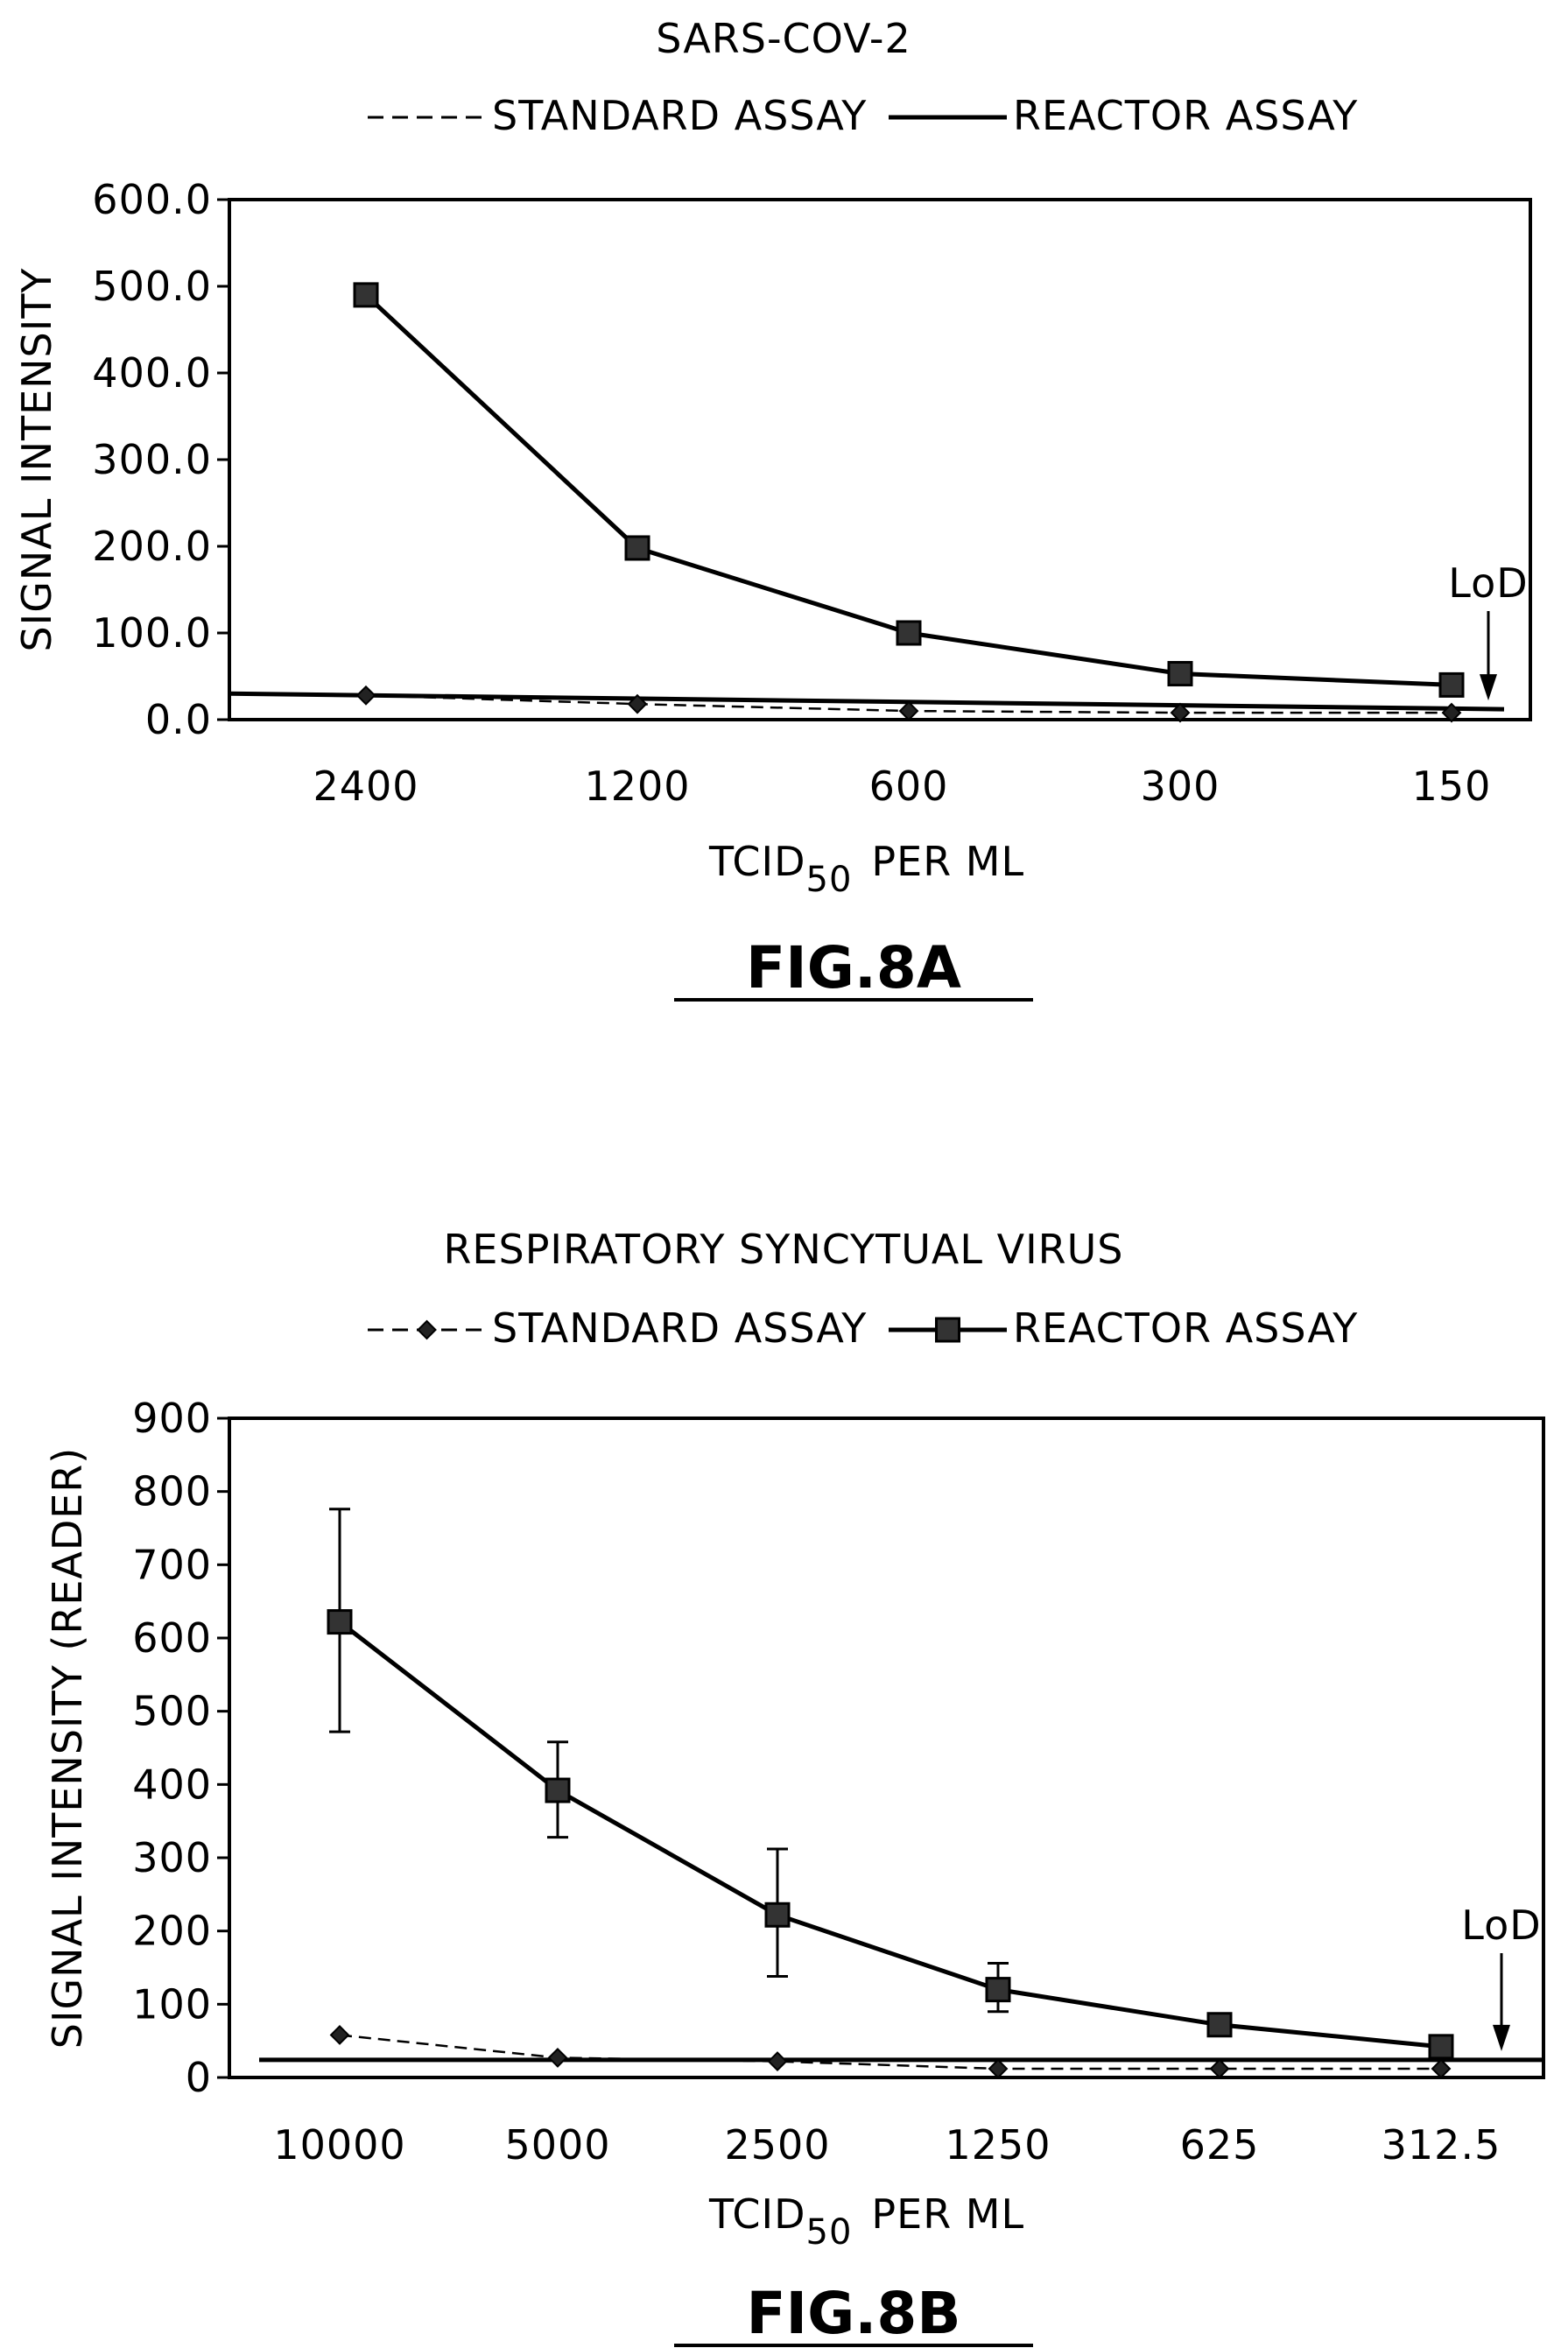 The image size is (1568, 2348). I want to click on chart2-y-tick-label: 0, so click(199, 2077).